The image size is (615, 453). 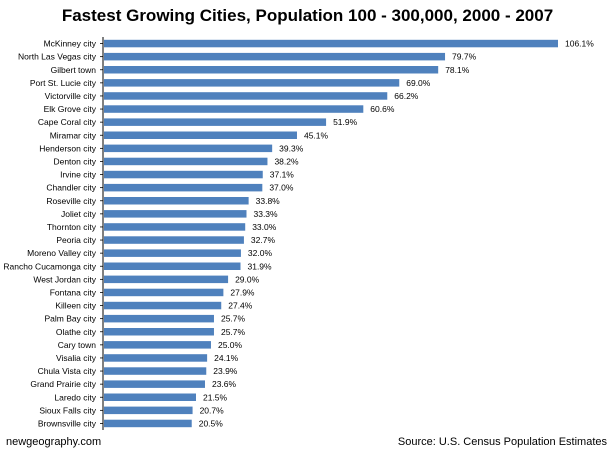 What do you see at coordinates (63, 384) in the screenshot?
I see `category-label: Grand Prairie city` at bounding box center [63, 384].